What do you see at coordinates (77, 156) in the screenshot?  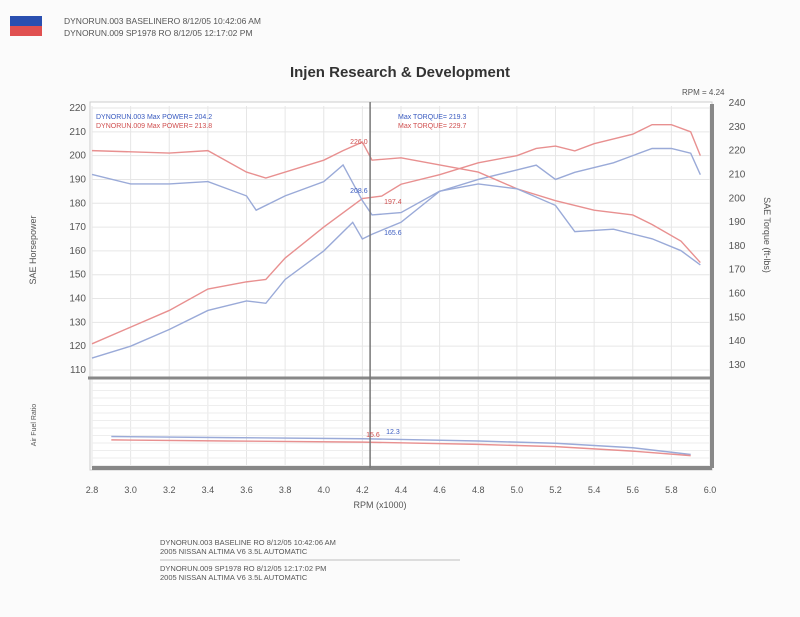 I see `y-tick-label: 200` at bounding box center [77, 156].